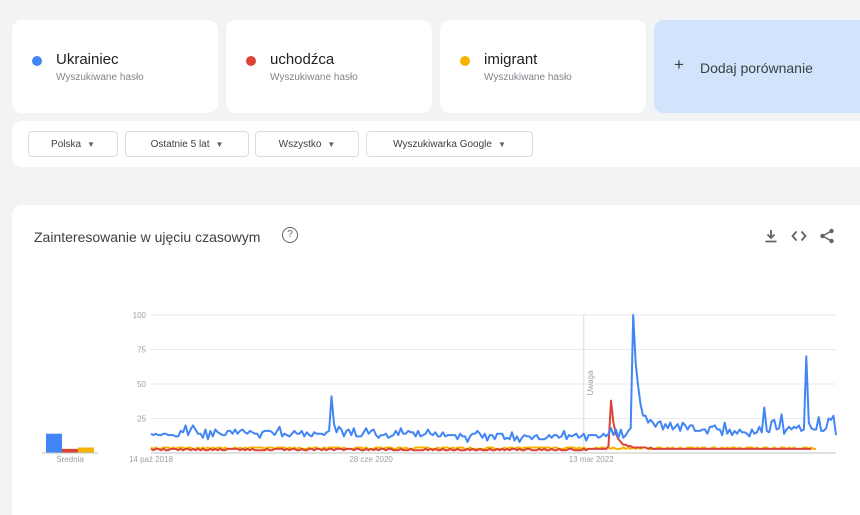 This screenshot has width=860, height=515. I want to click on y-tick-label: 25, so click(141, 419).